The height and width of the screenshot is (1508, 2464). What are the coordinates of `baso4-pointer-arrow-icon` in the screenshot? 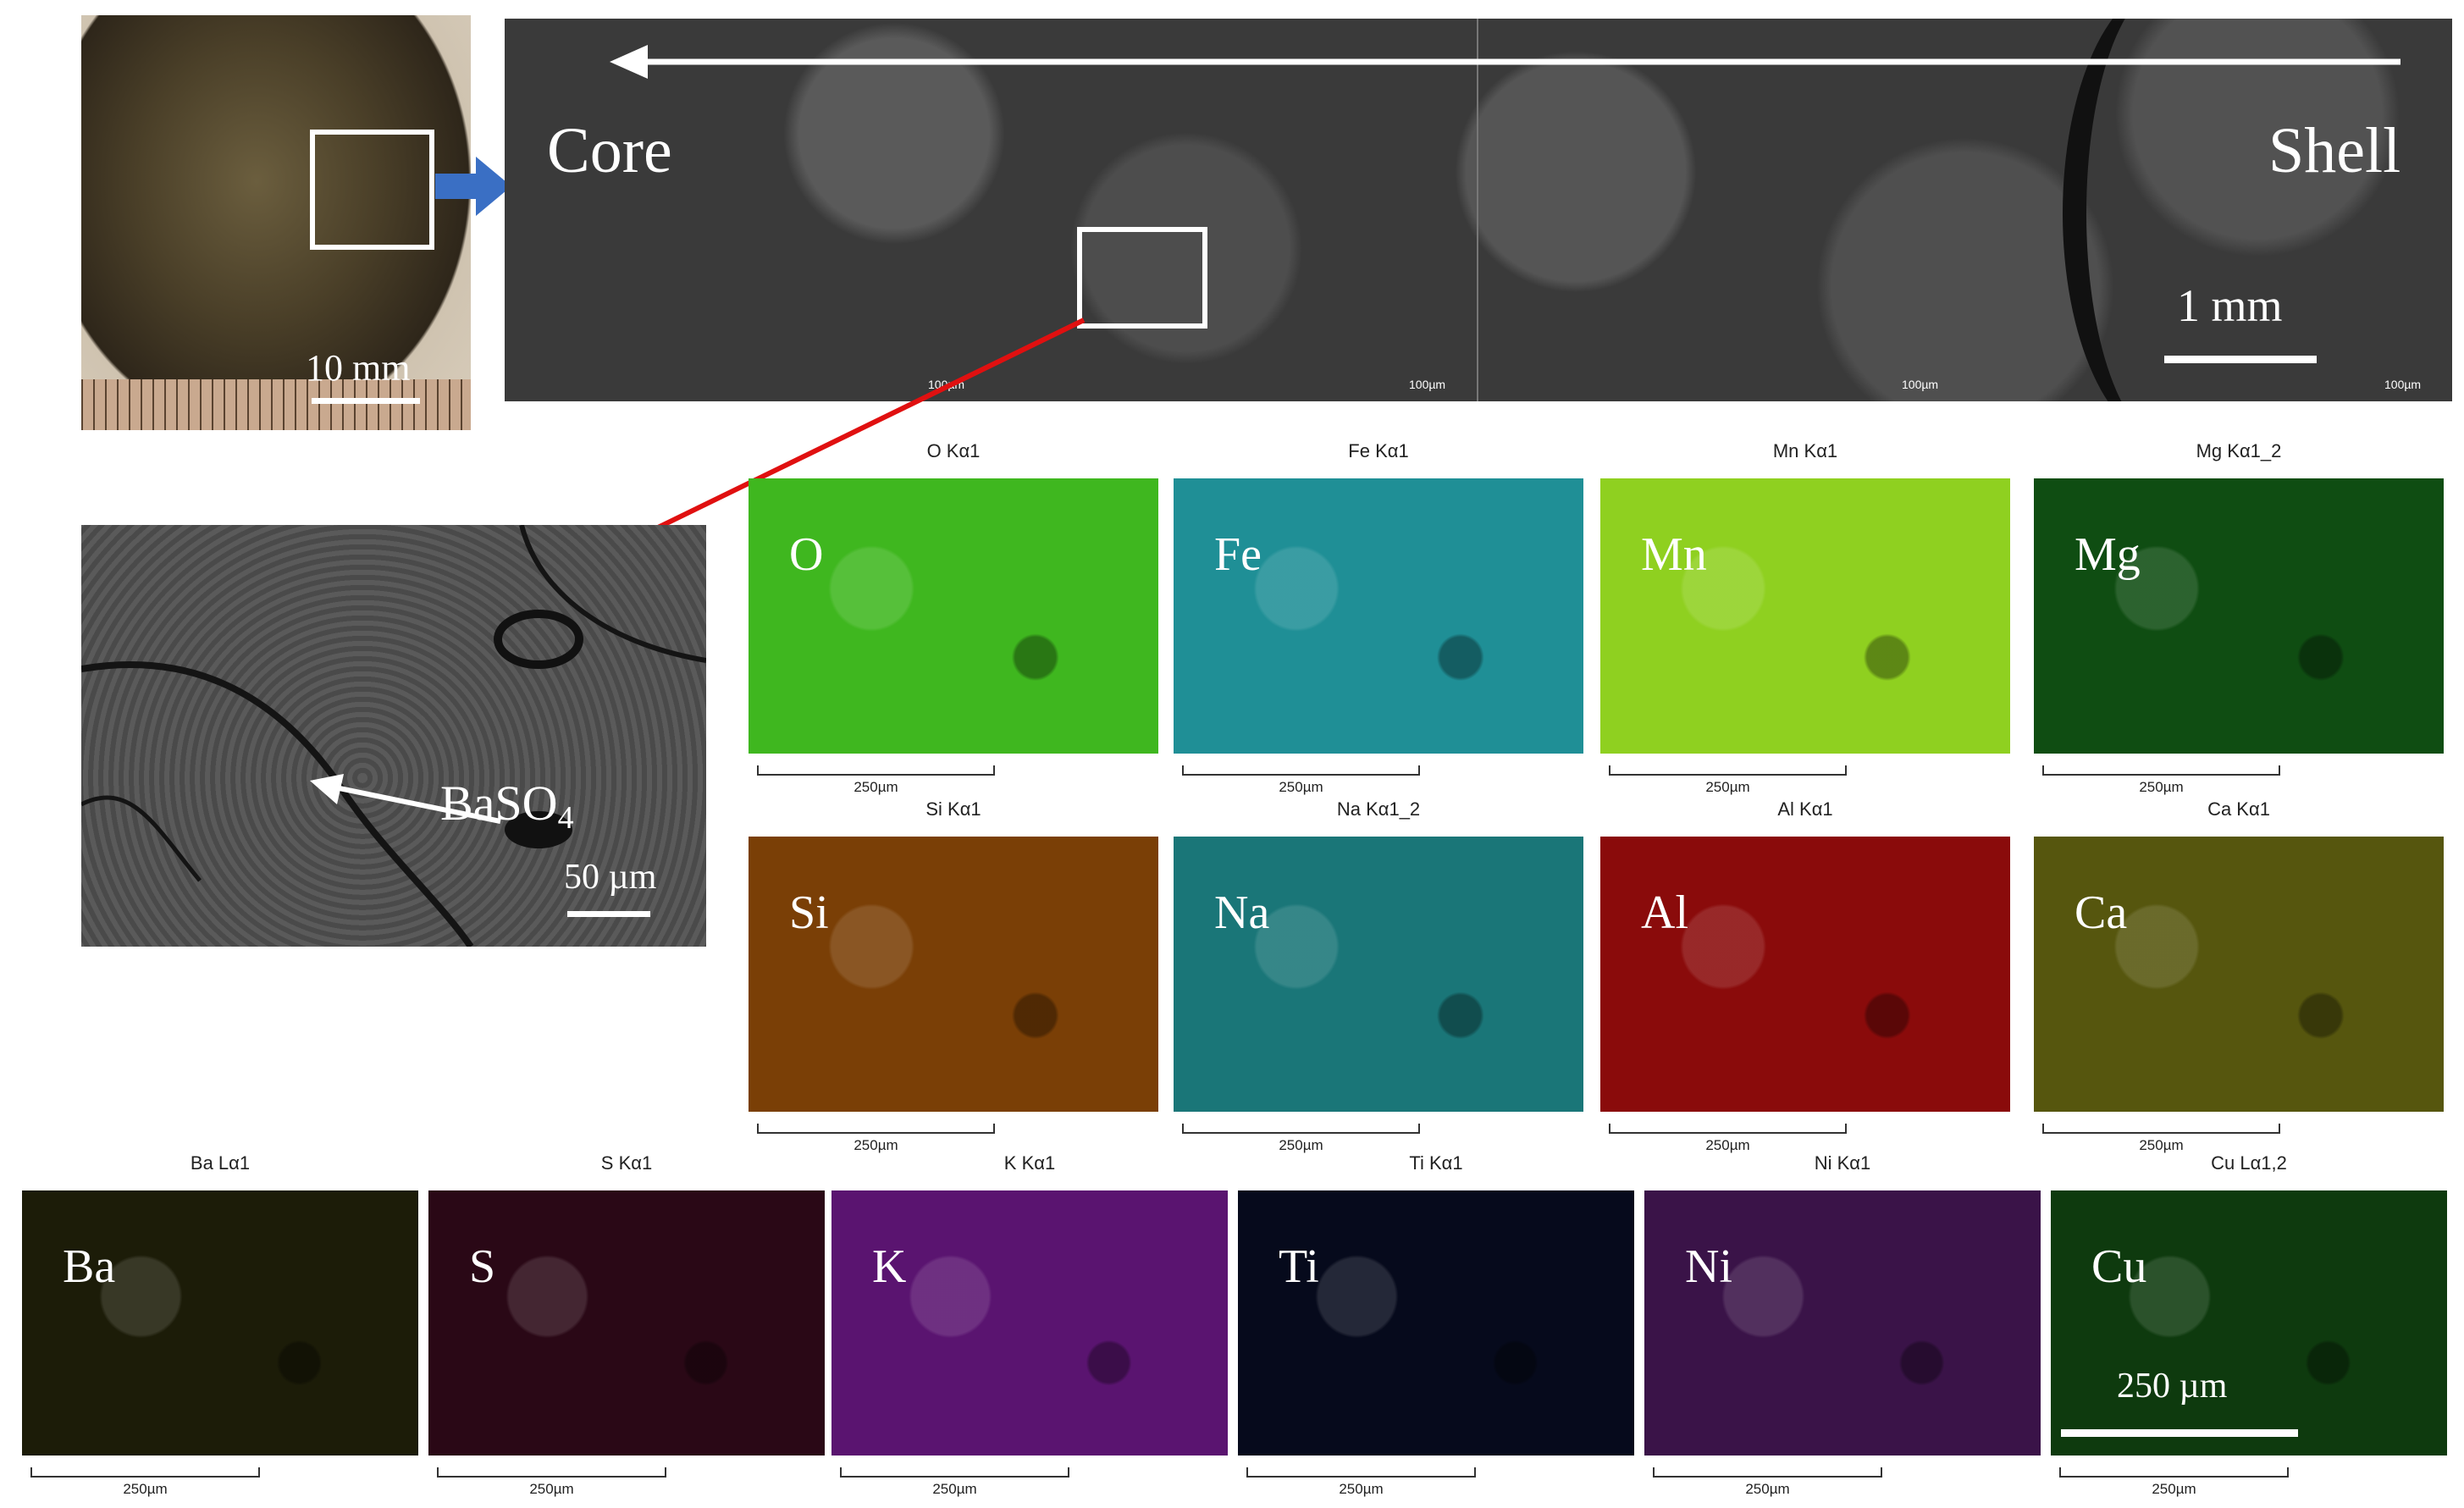 It's located at (405, 799).